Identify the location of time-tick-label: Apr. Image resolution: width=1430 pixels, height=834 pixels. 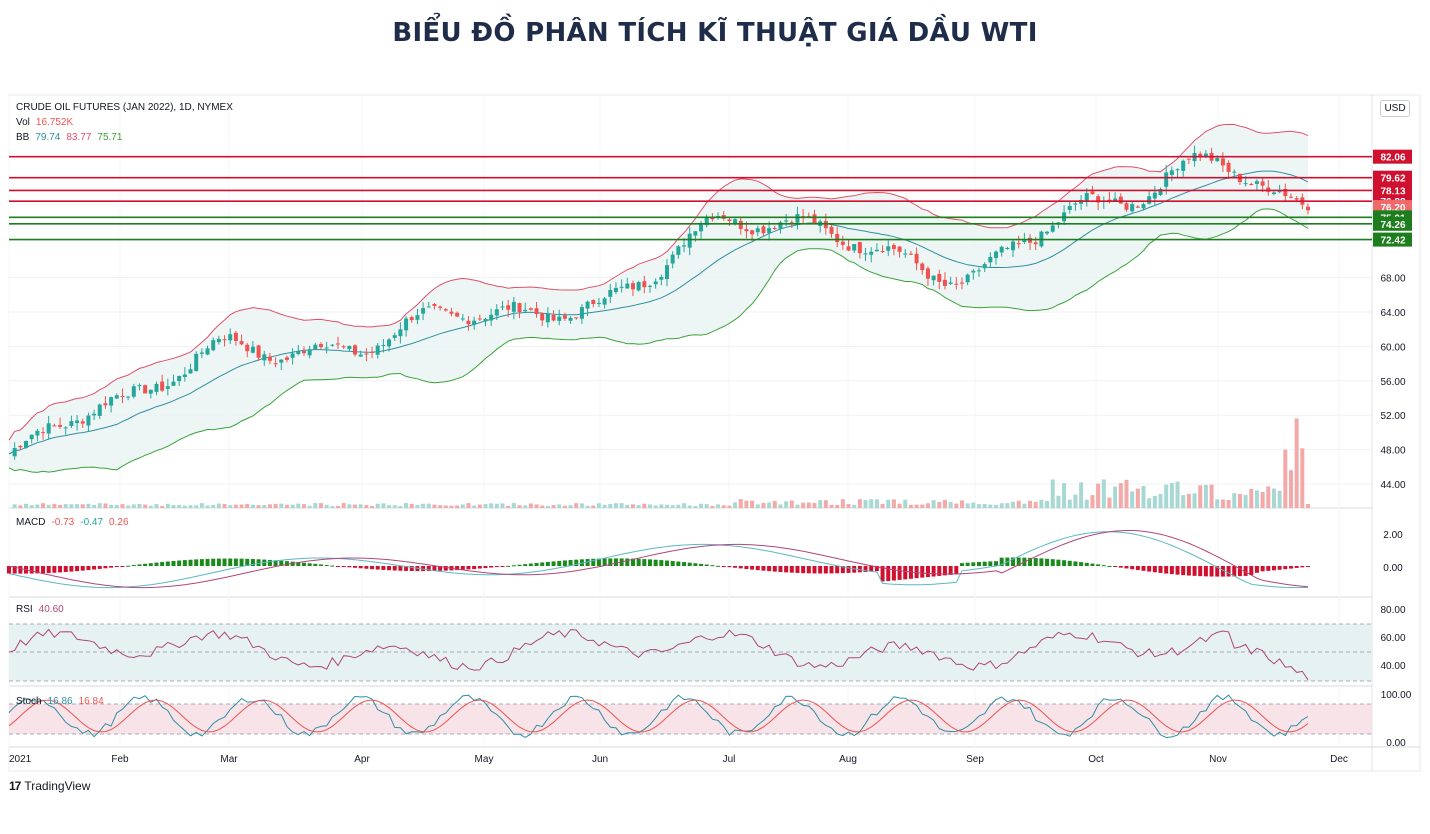
(362, 759).